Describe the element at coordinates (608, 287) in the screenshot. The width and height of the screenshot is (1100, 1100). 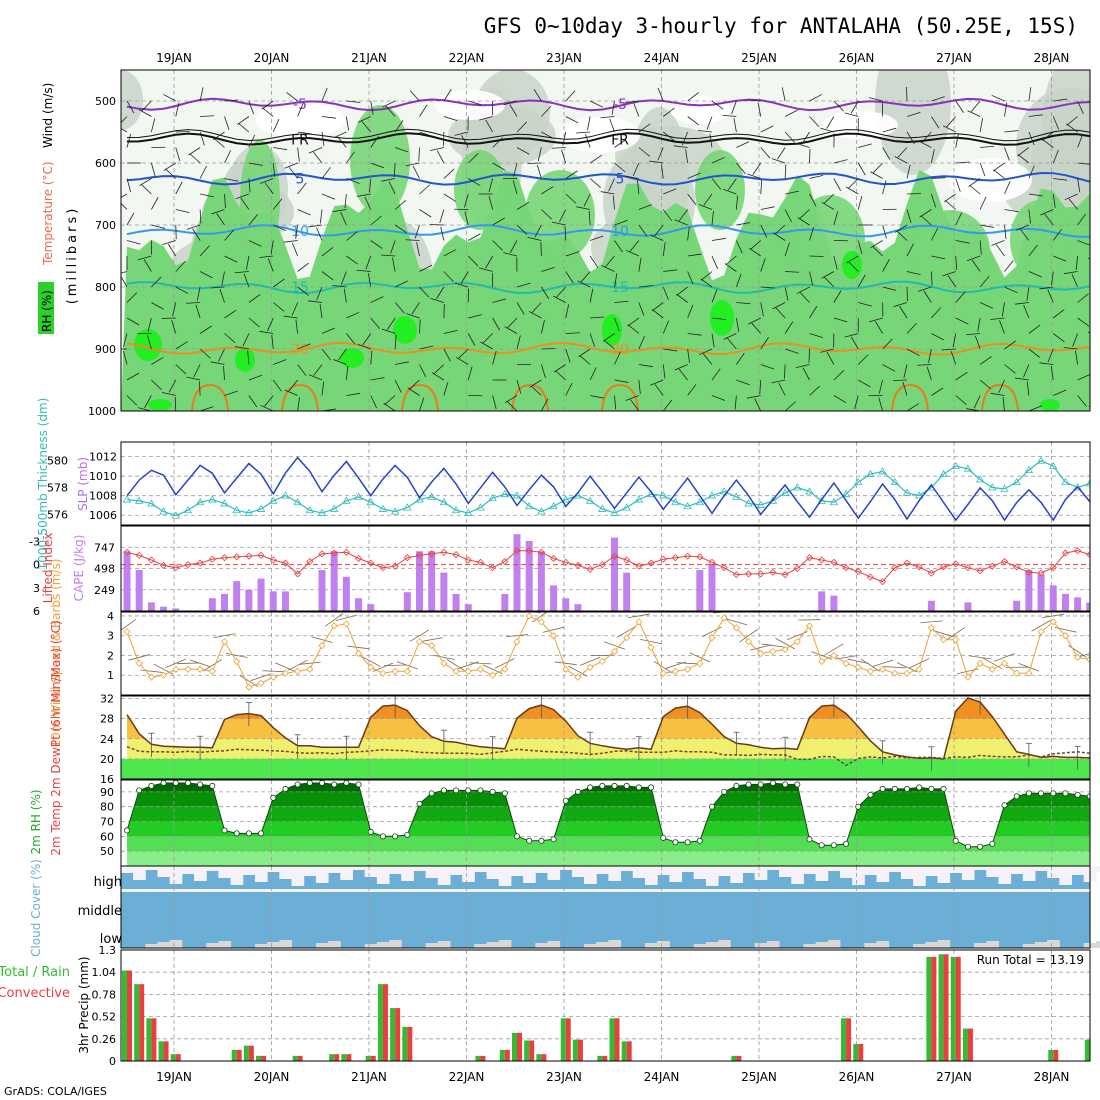
I see `temperature-contour` at that location.